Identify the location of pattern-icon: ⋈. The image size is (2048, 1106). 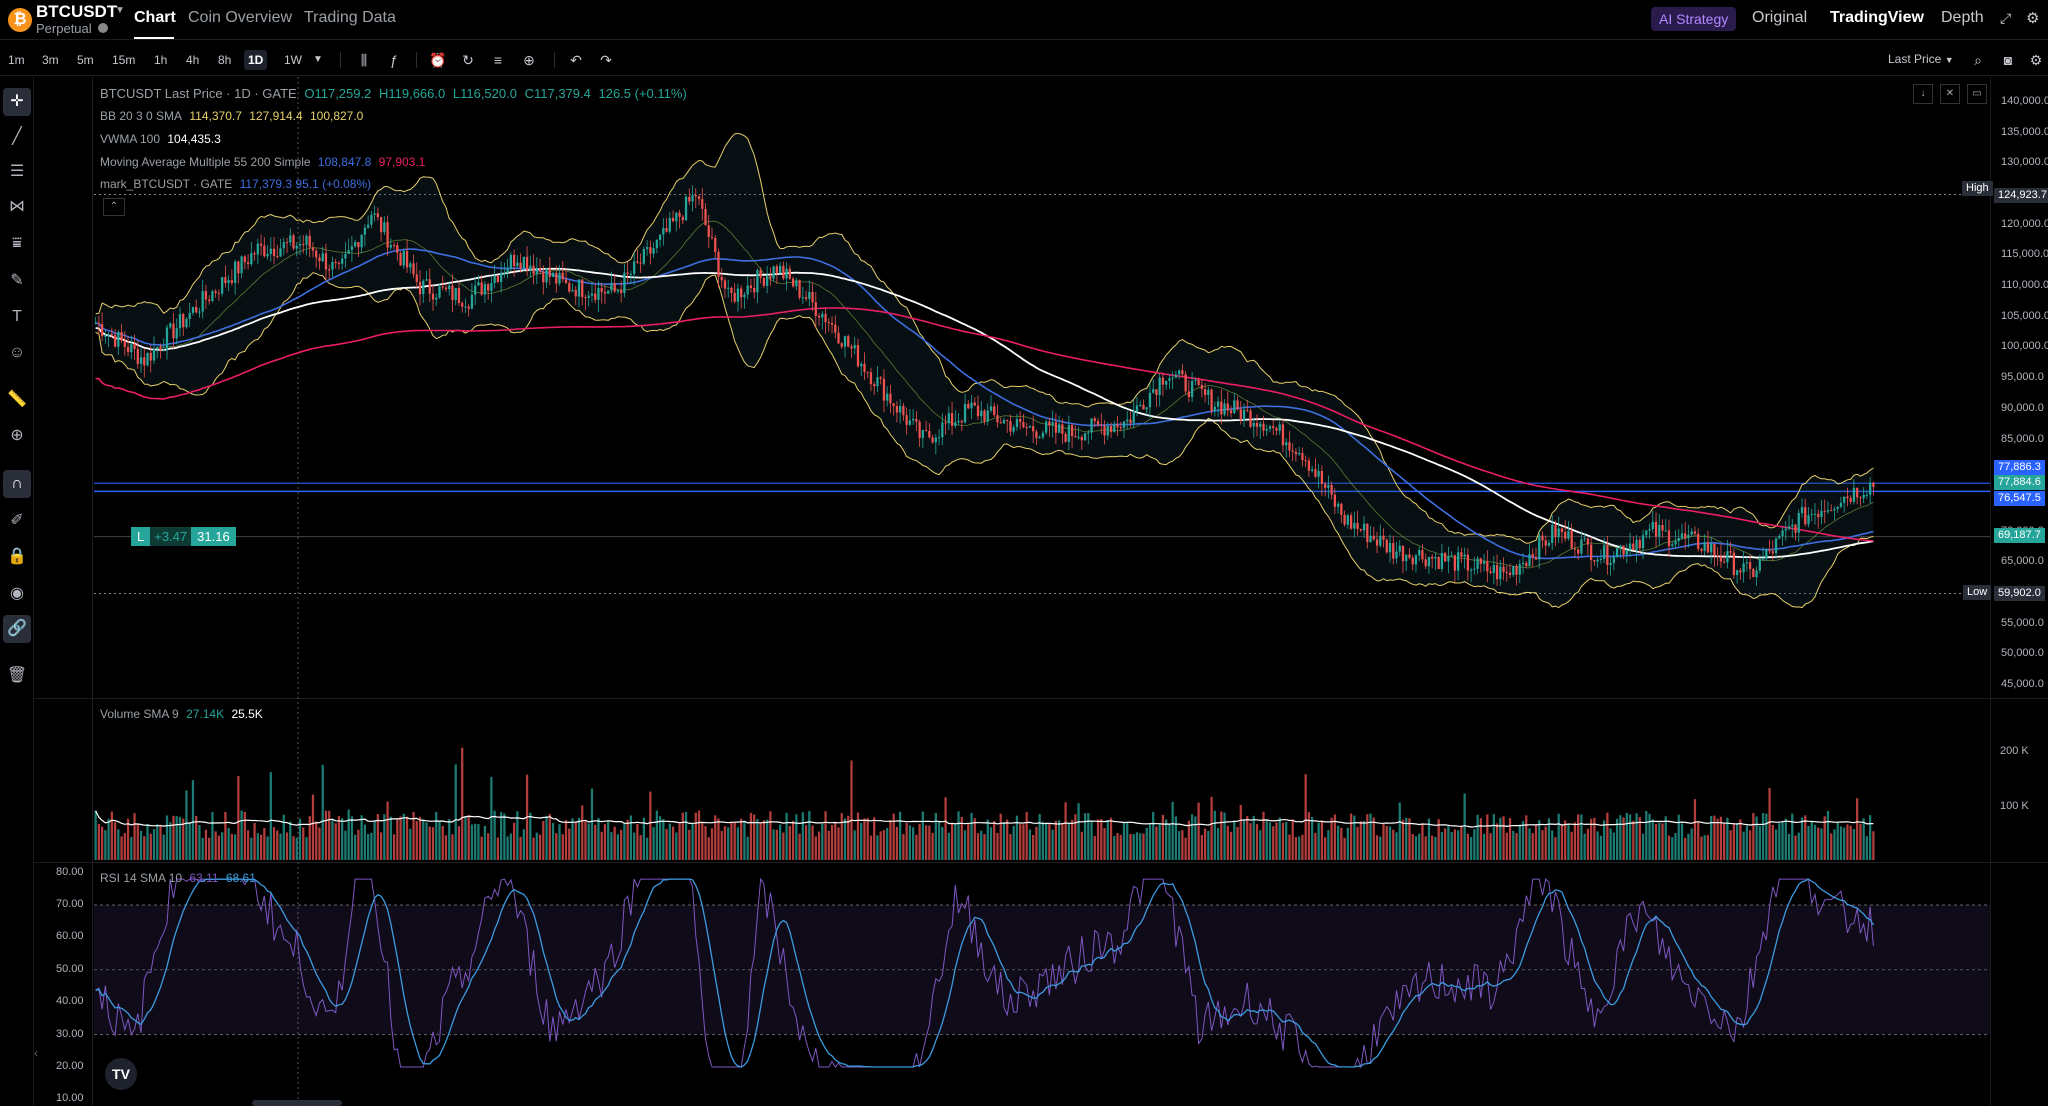
(17, 206).